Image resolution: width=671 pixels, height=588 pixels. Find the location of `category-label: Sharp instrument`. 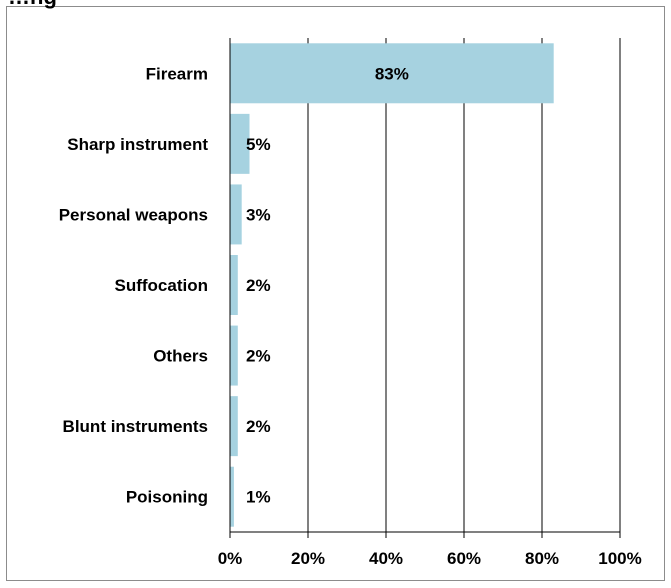

category-label: Sharp instrument is located at coordinates (137, 144).